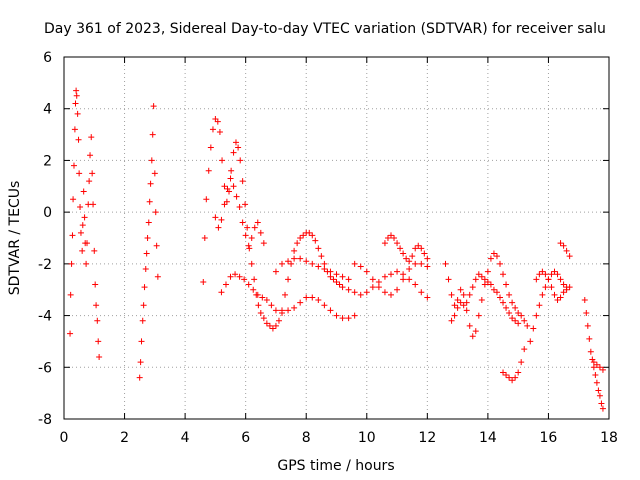 The height and width of the screenshot is (480, 640). What do you see at coordinates (45, 265) in the screenshot?
I see `y-tick-label: -2` at bounding box center [45, 265].